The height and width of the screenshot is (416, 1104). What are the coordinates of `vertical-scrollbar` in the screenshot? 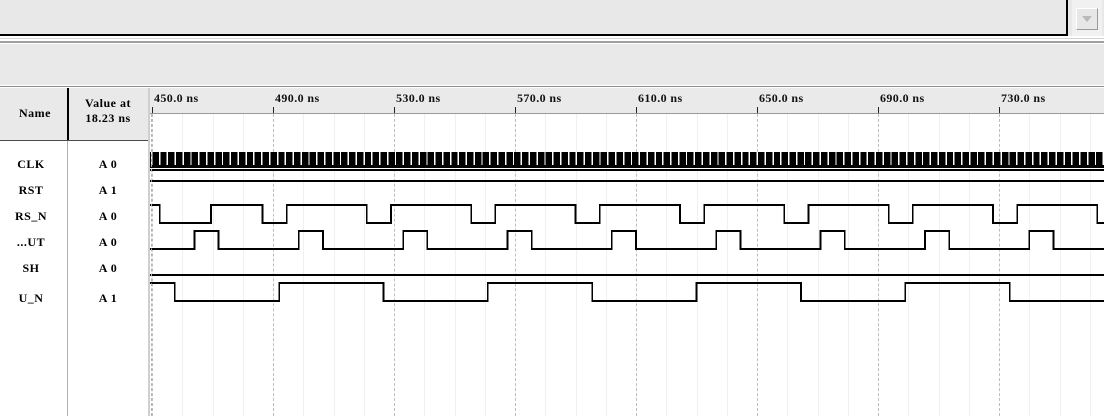 It's located at (1087, 18).